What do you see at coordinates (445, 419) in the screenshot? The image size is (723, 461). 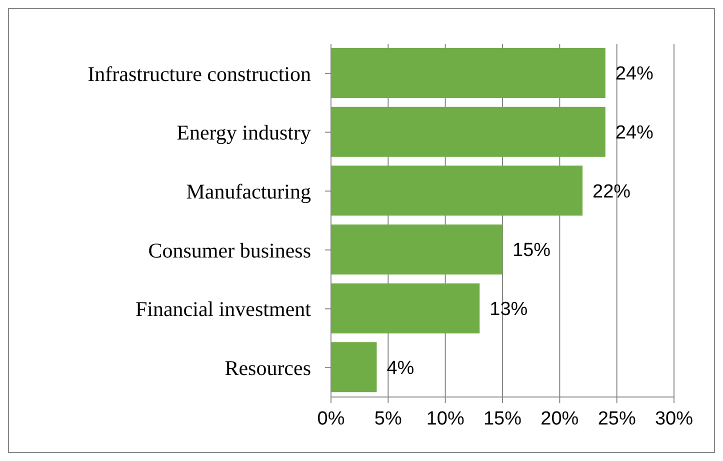 I see `x-tick-label: 10%` at bounding box center [445, 419].